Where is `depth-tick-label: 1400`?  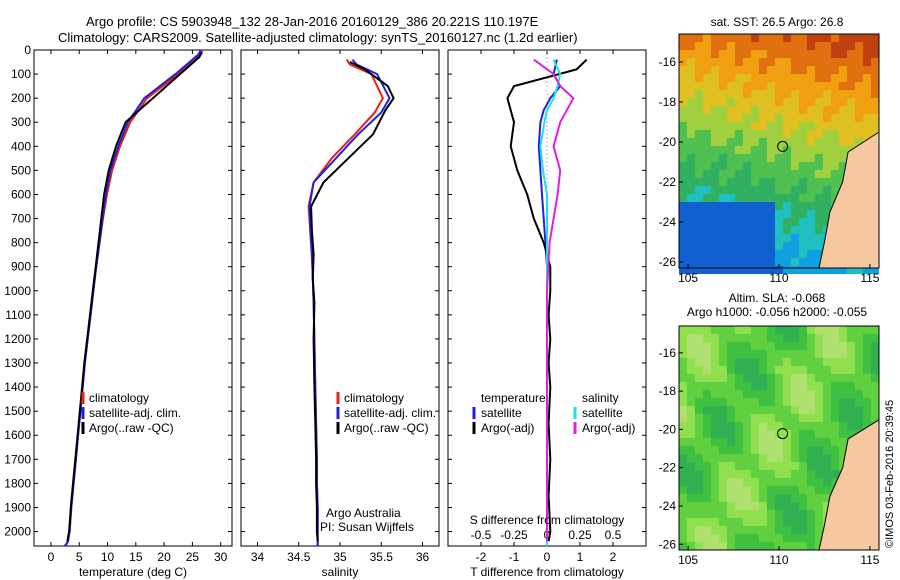
depth-tick-label: 1400 is located at coordinates (17, 387).